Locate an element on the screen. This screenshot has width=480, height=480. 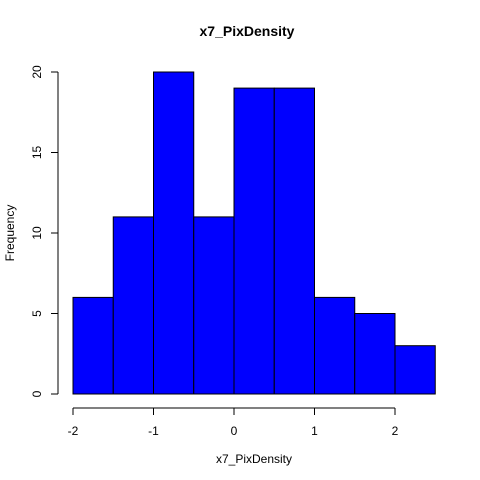
y-tick-label: 0 is located at coordinates (37, 393).